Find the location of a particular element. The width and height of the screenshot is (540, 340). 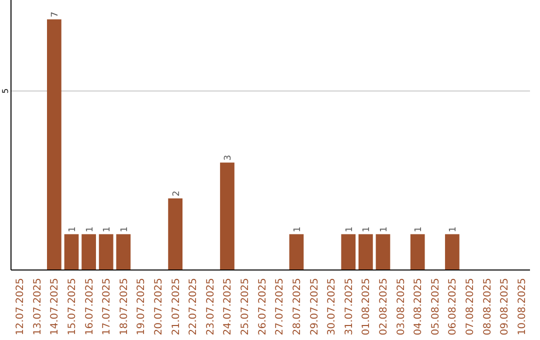

x-tick-label: 05.08.2025 is located at coordinates (436, 307).